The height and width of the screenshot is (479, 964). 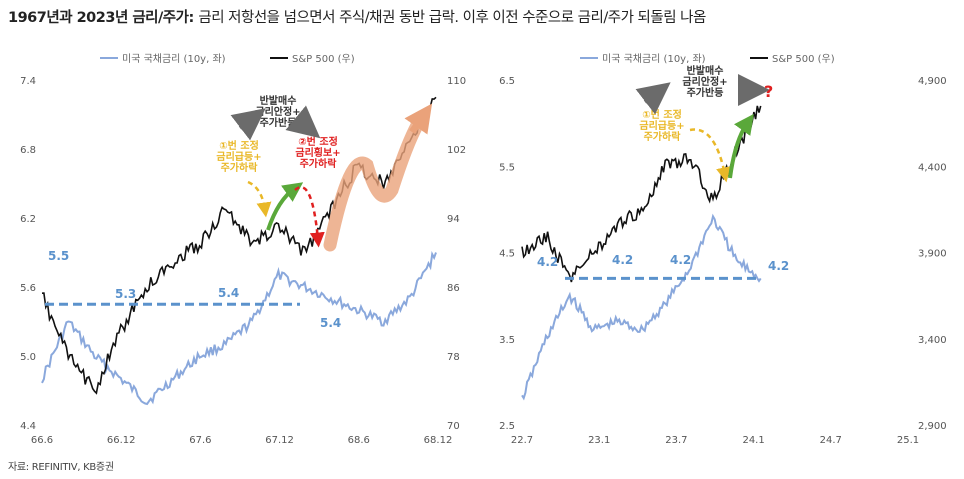 I want to click on annotation-step2: 주가하락, so click(x=319, y=163).